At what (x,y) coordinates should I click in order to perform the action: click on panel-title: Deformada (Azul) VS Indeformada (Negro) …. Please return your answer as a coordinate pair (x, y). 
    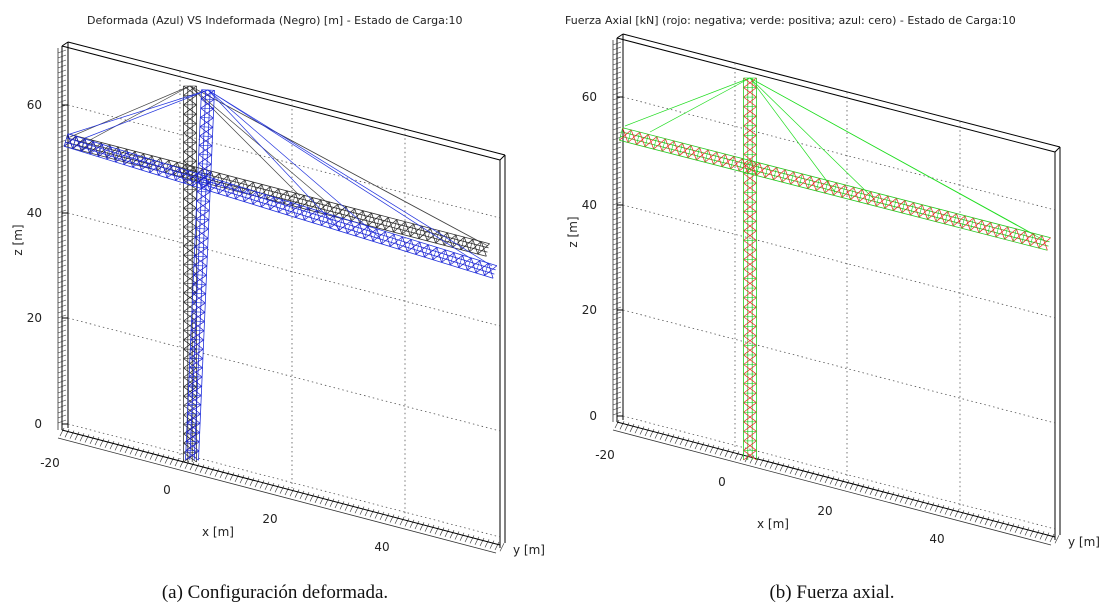
    Looking at the image, I should click on (275, 20).